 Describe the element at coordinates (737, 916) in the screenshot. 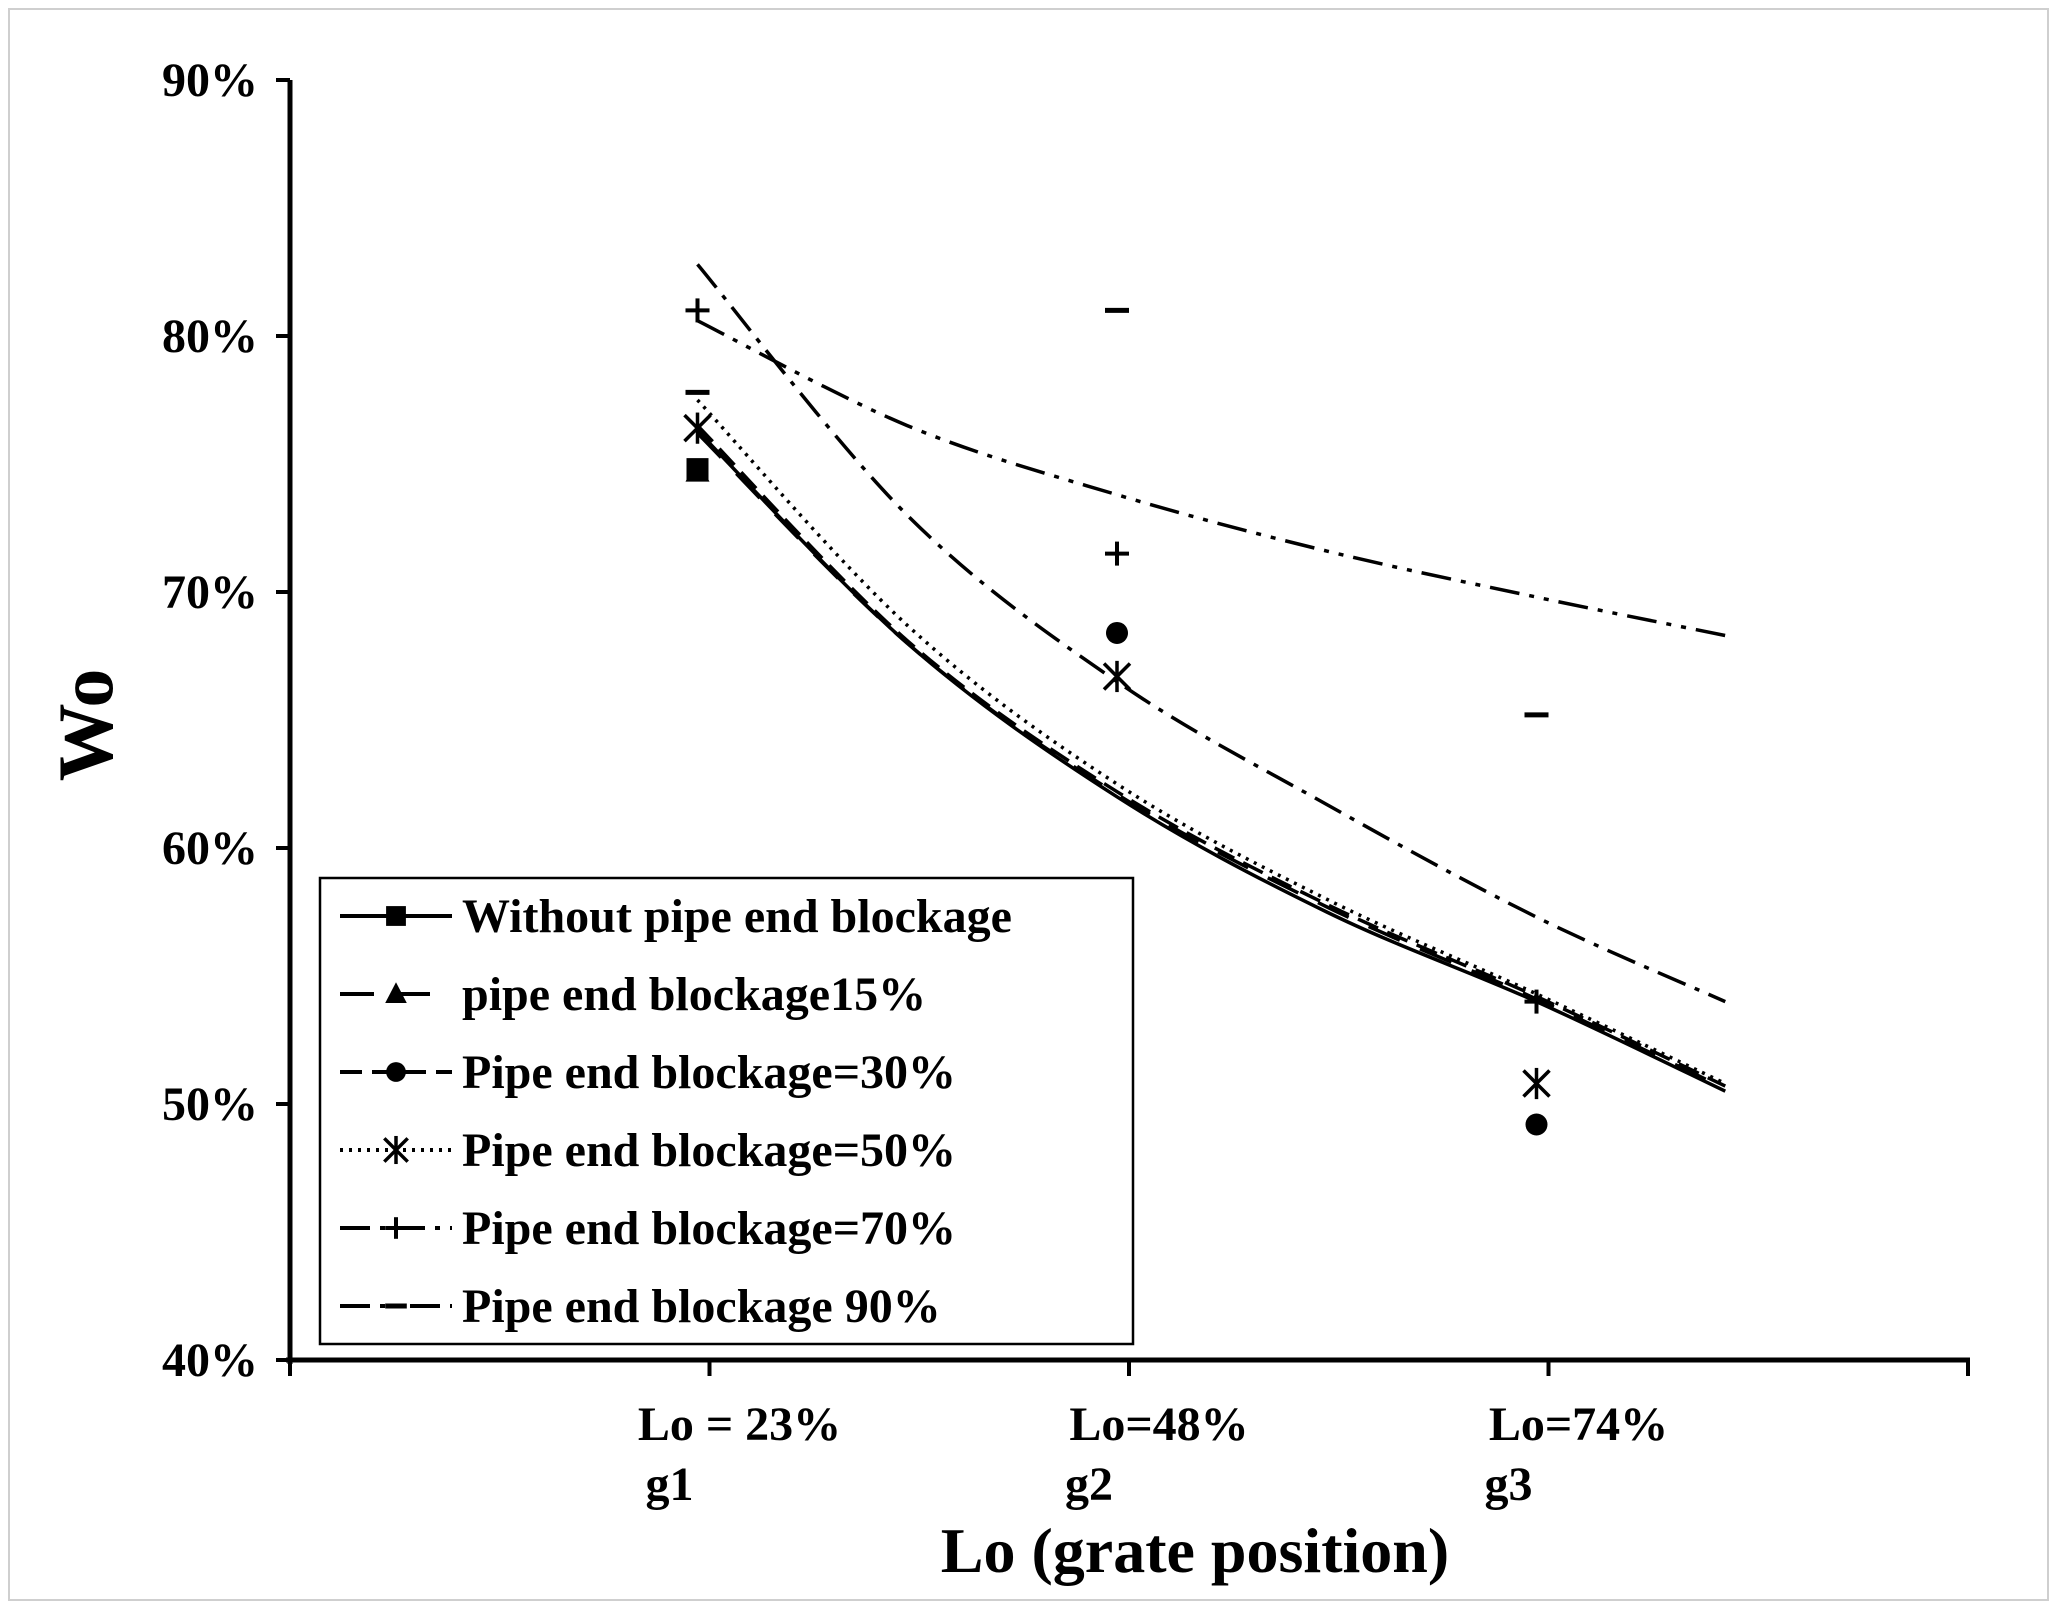

I see `legend-label: Without pipe end blockage` at that location.